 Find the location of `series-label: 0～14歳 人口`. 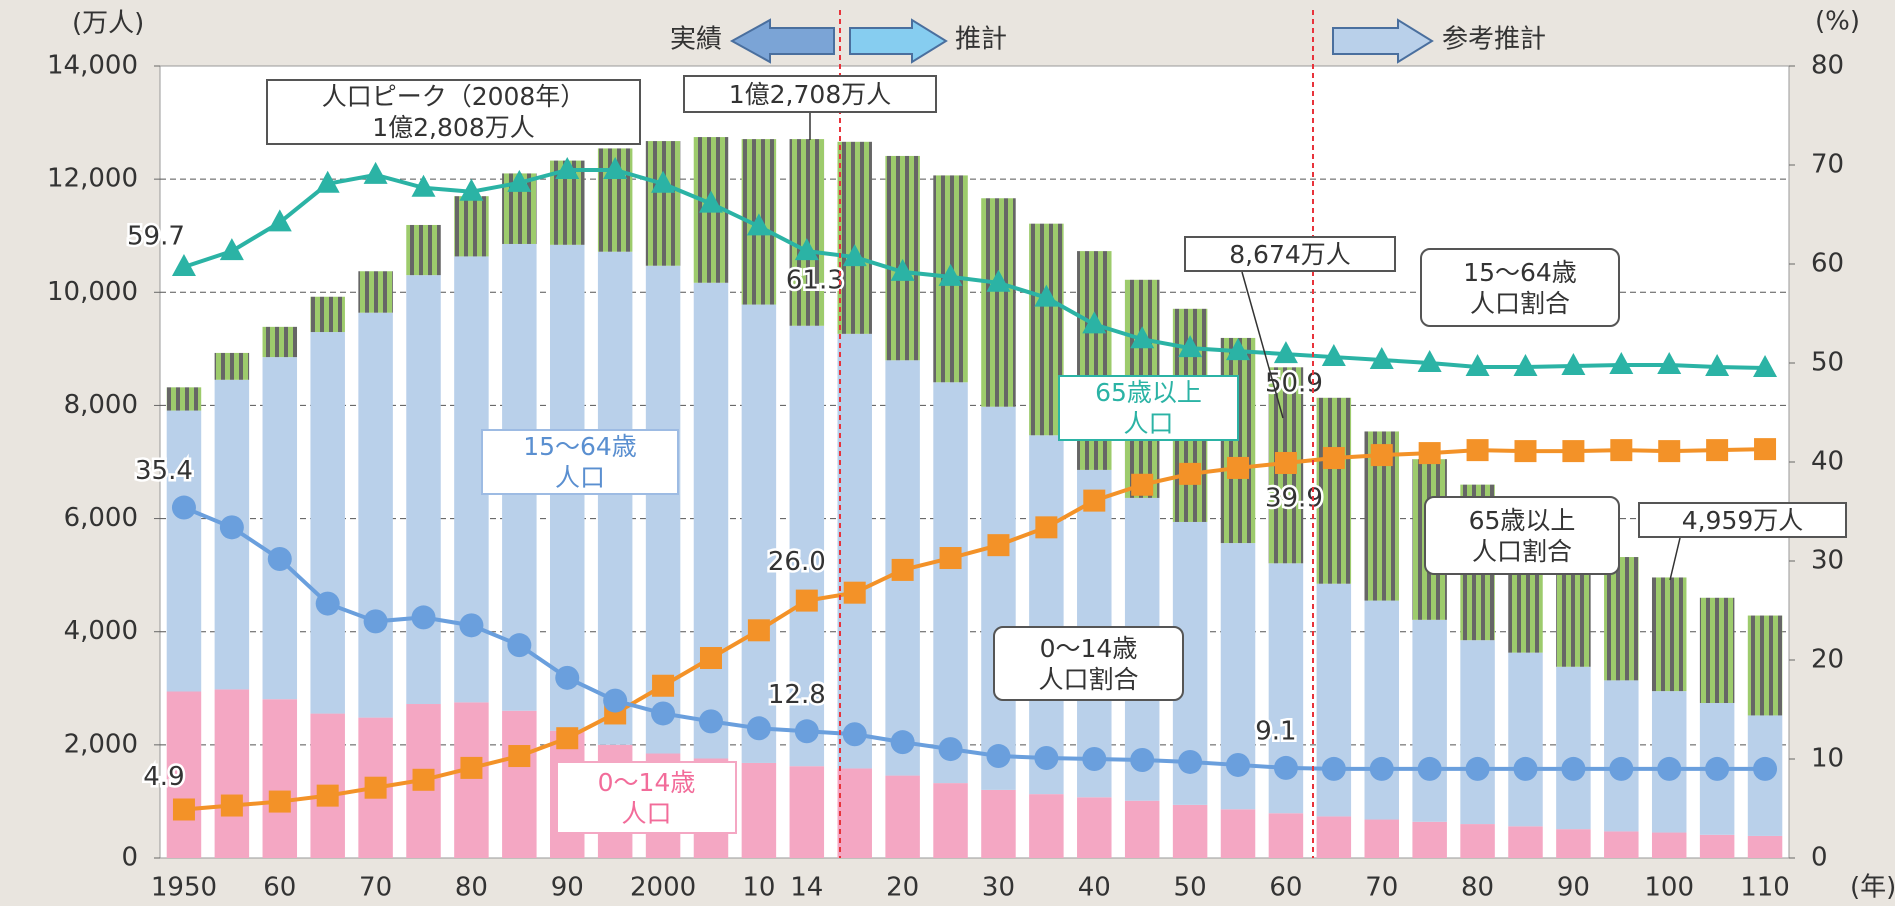

series-label: 0～14歳 人口 is located at coordinates (646, 797).